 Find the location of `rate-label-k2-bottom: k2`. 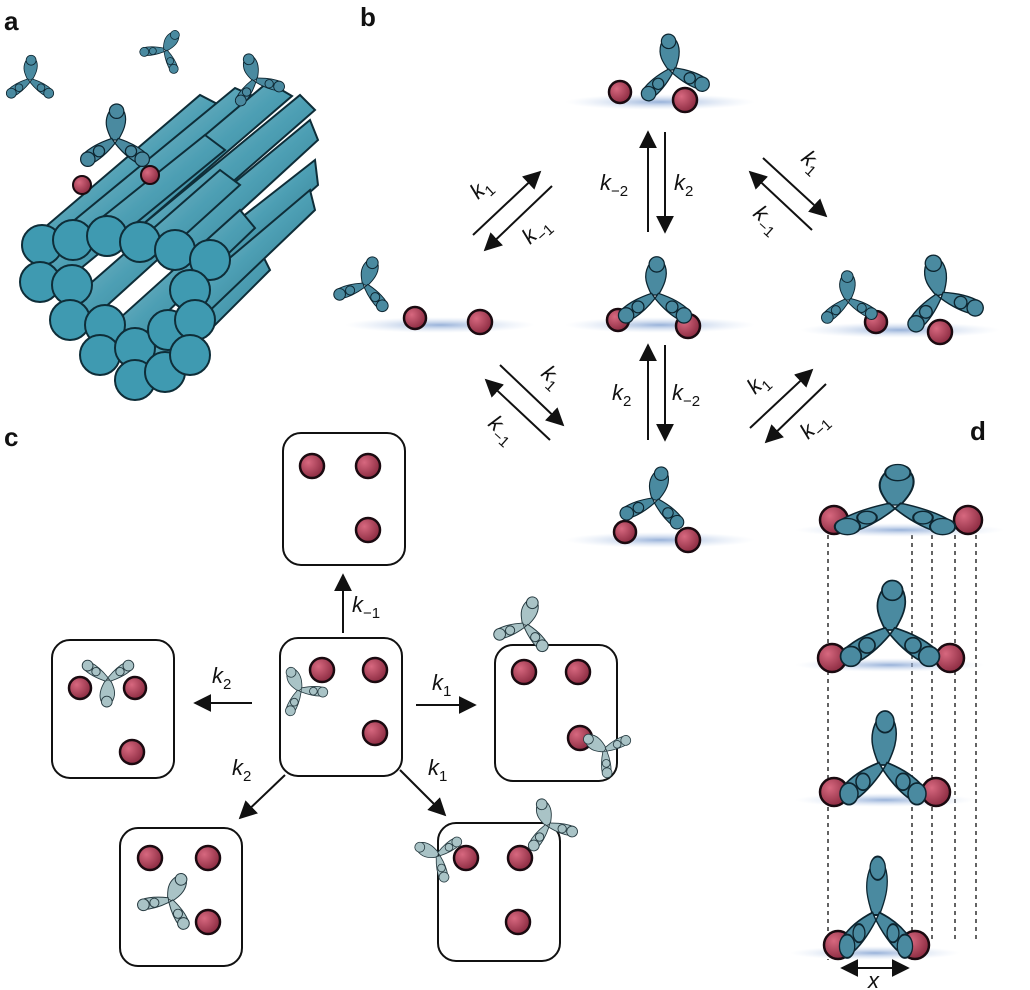

rate-label-k2-bottom: k2 is located at coordinates (621, 395).